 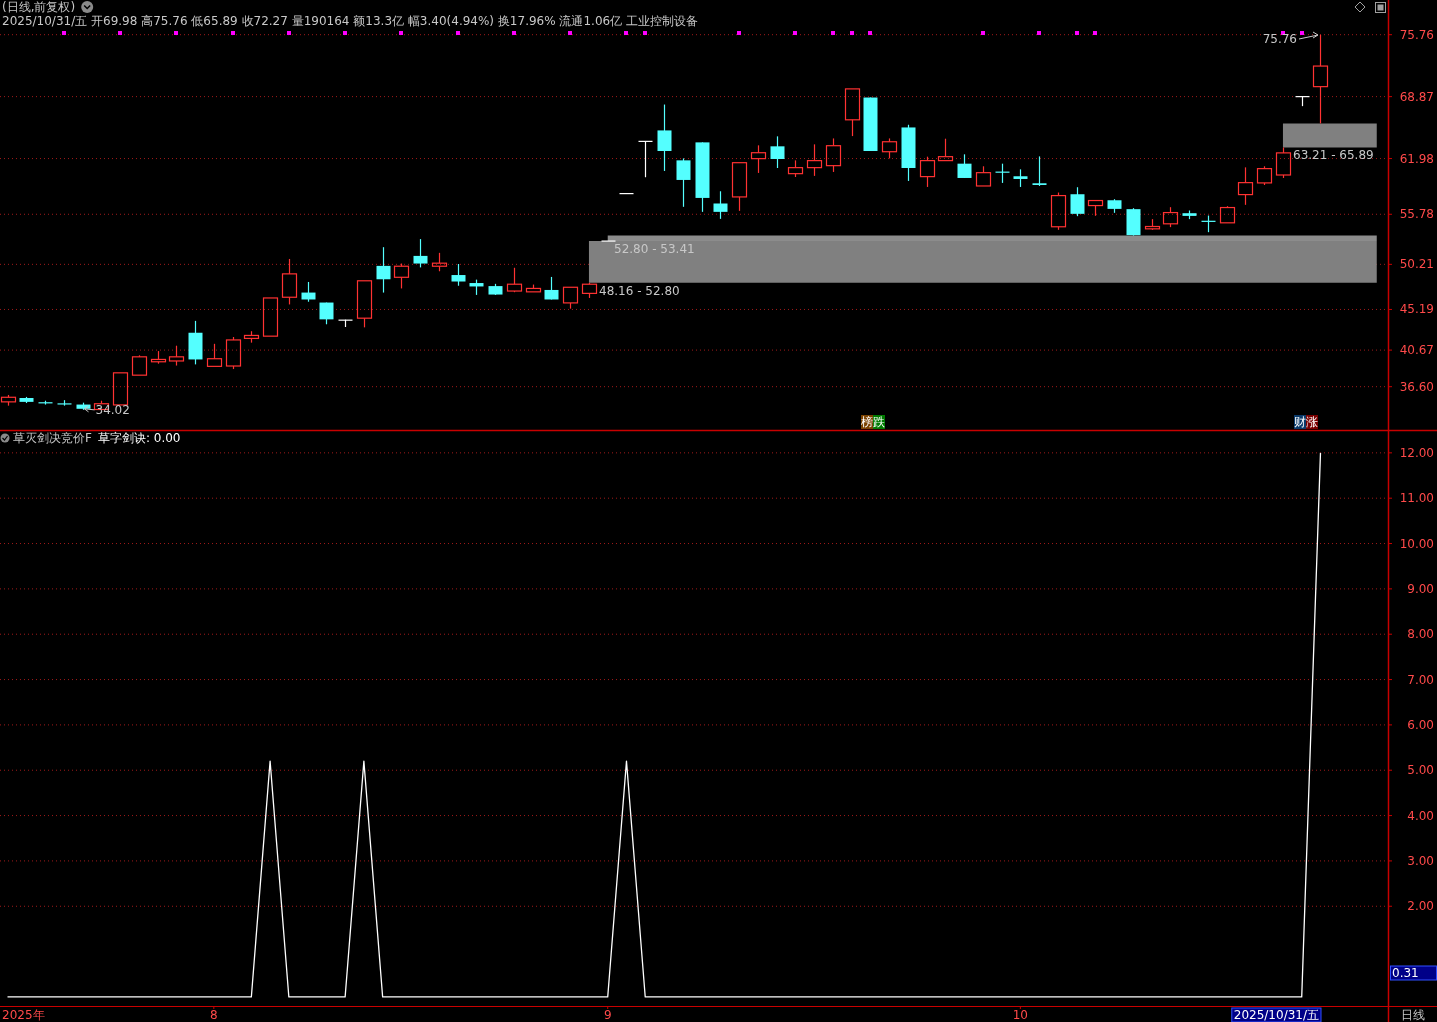 I want to click on annotation: 75.76, so click(x=1279, y=39).